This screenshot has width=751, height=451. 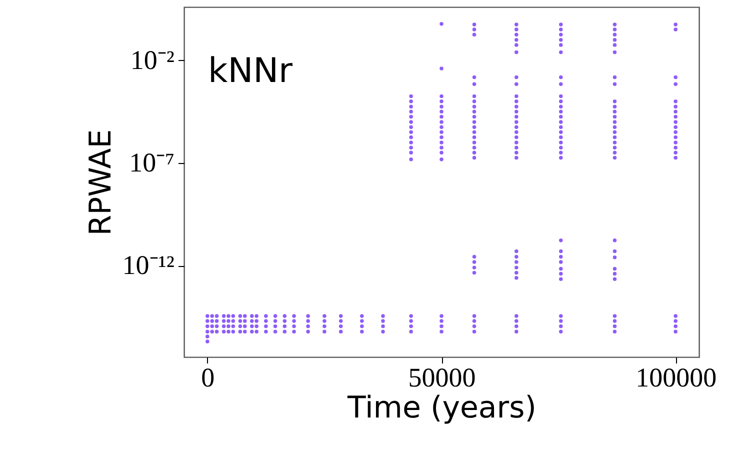 I want to click on annotation: kNNr, so click(x=250, y=71).